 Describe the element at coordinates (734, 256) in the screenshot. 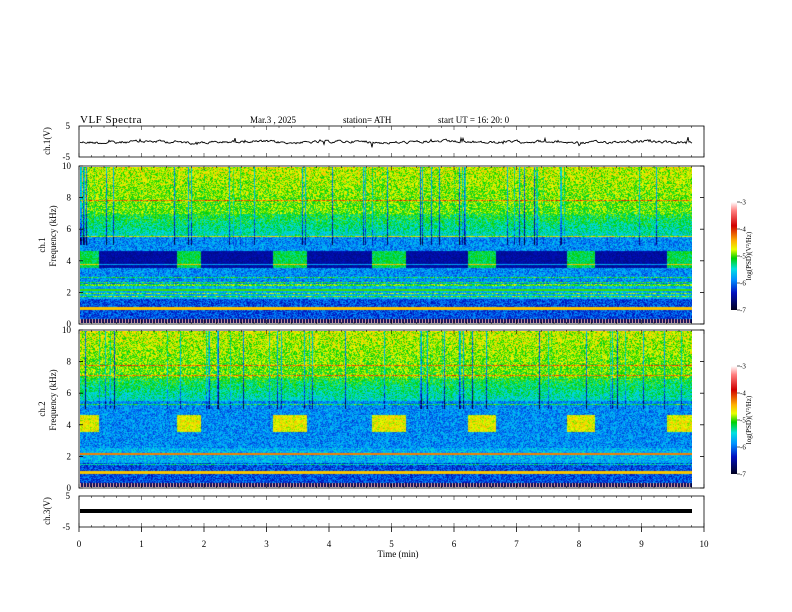

I see `ch1-colorbar` at that location.